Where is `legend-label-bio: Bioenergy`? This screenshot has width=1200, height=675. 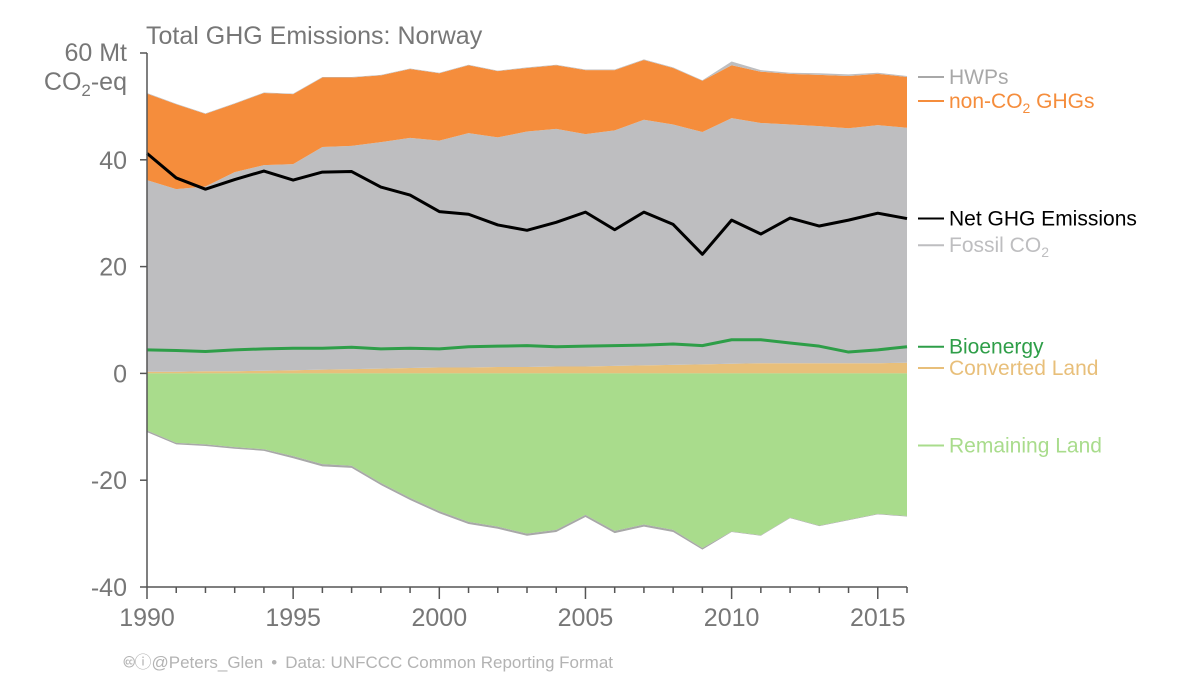
legend-label-bio: Bioenergy is located at coordinates (996, 347).